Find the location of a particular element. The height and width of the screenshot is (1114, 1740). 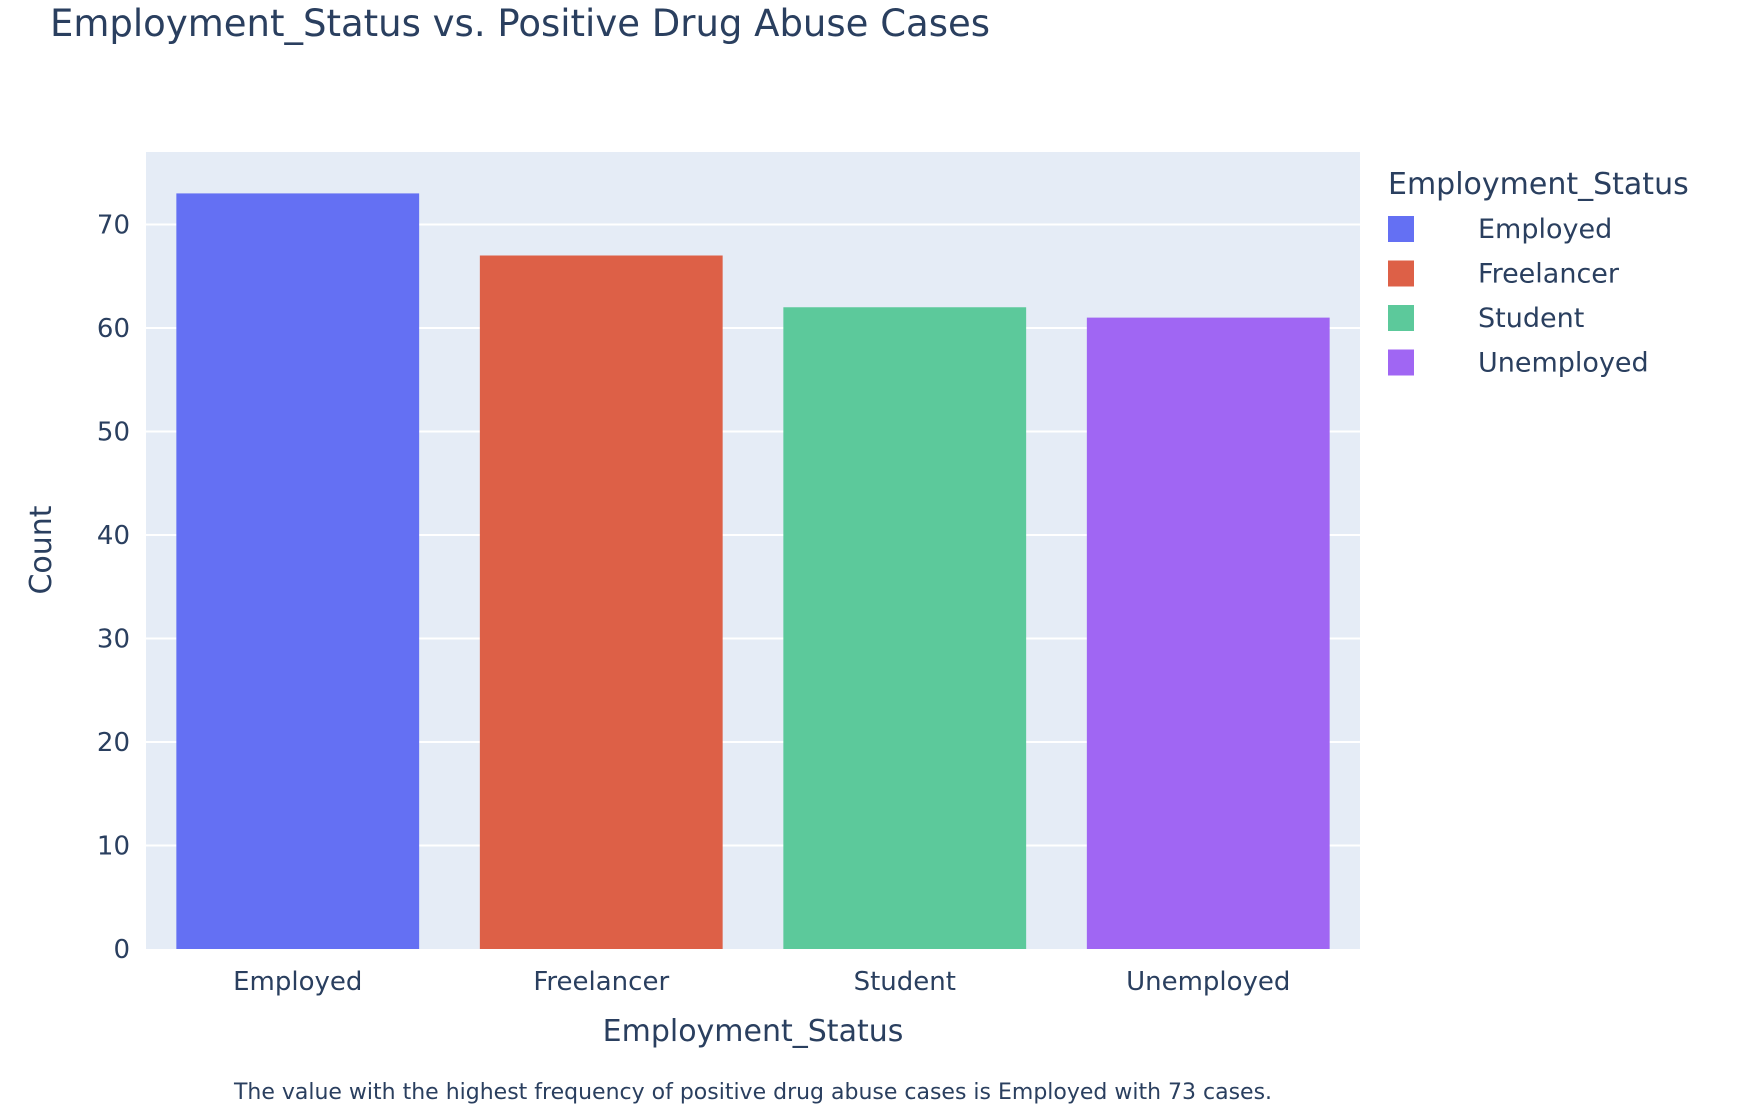

y-tick-label: 0 is located at coordinates (121, 950).